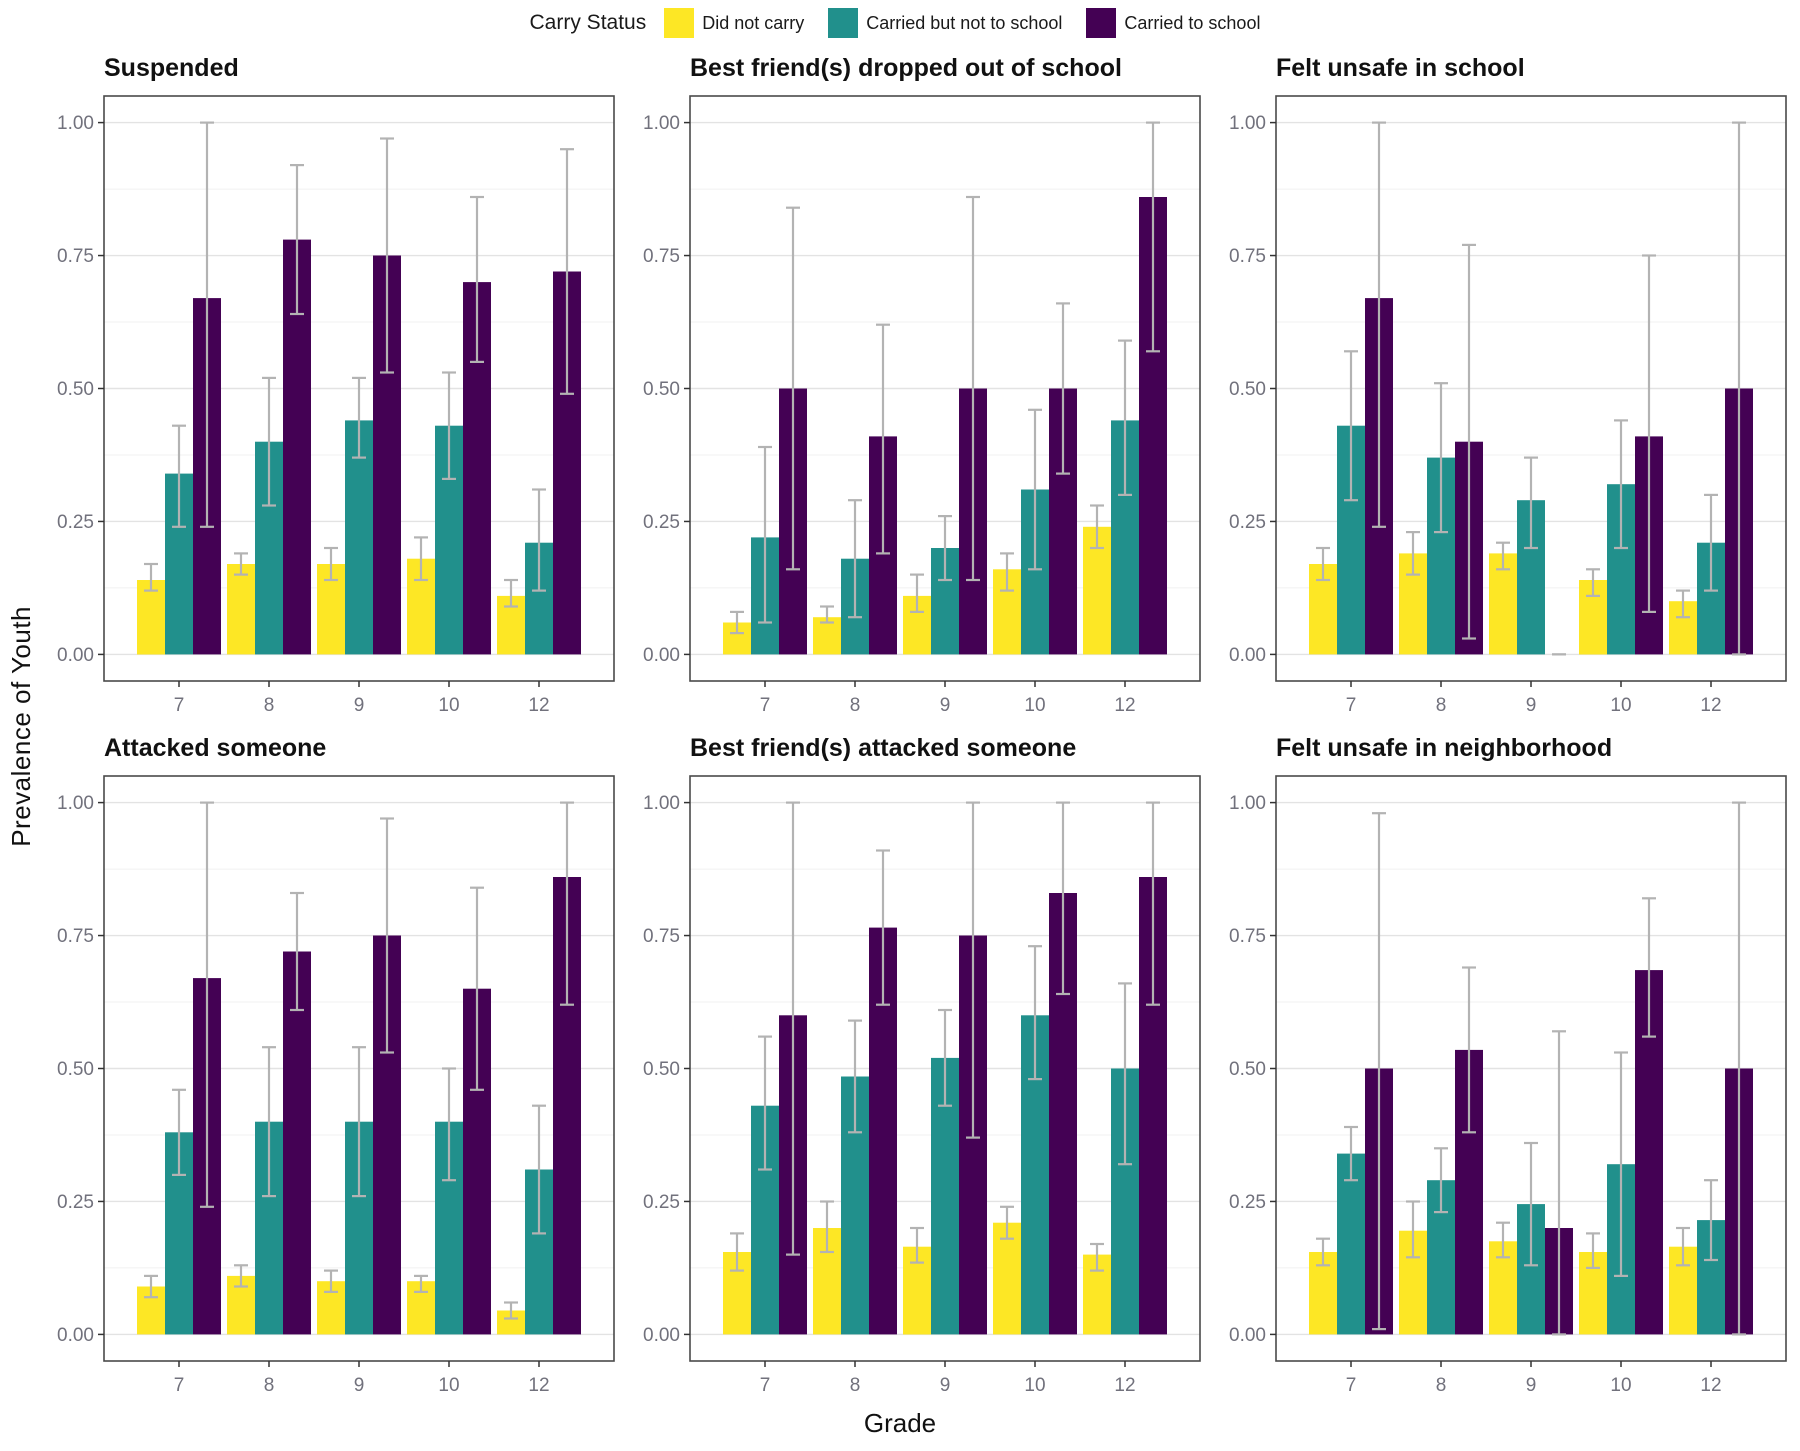  I want to click on legend-swatch-purple, so click(1101, 23).